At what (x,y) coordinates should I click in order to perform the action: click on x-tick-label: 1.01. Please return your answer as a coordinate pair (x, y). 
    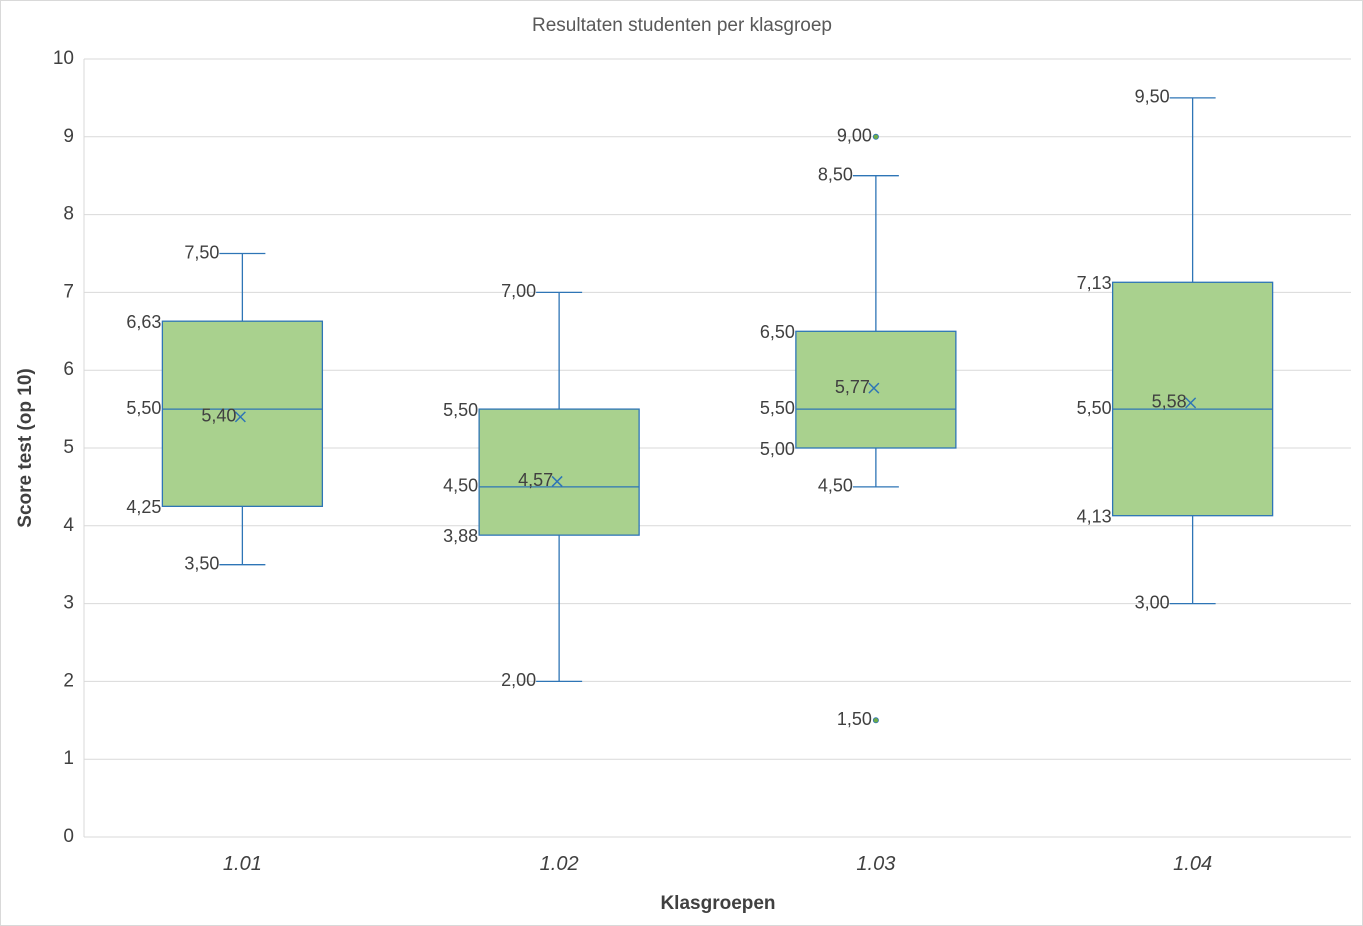
    Looking at the image, I should click on (242, 864).